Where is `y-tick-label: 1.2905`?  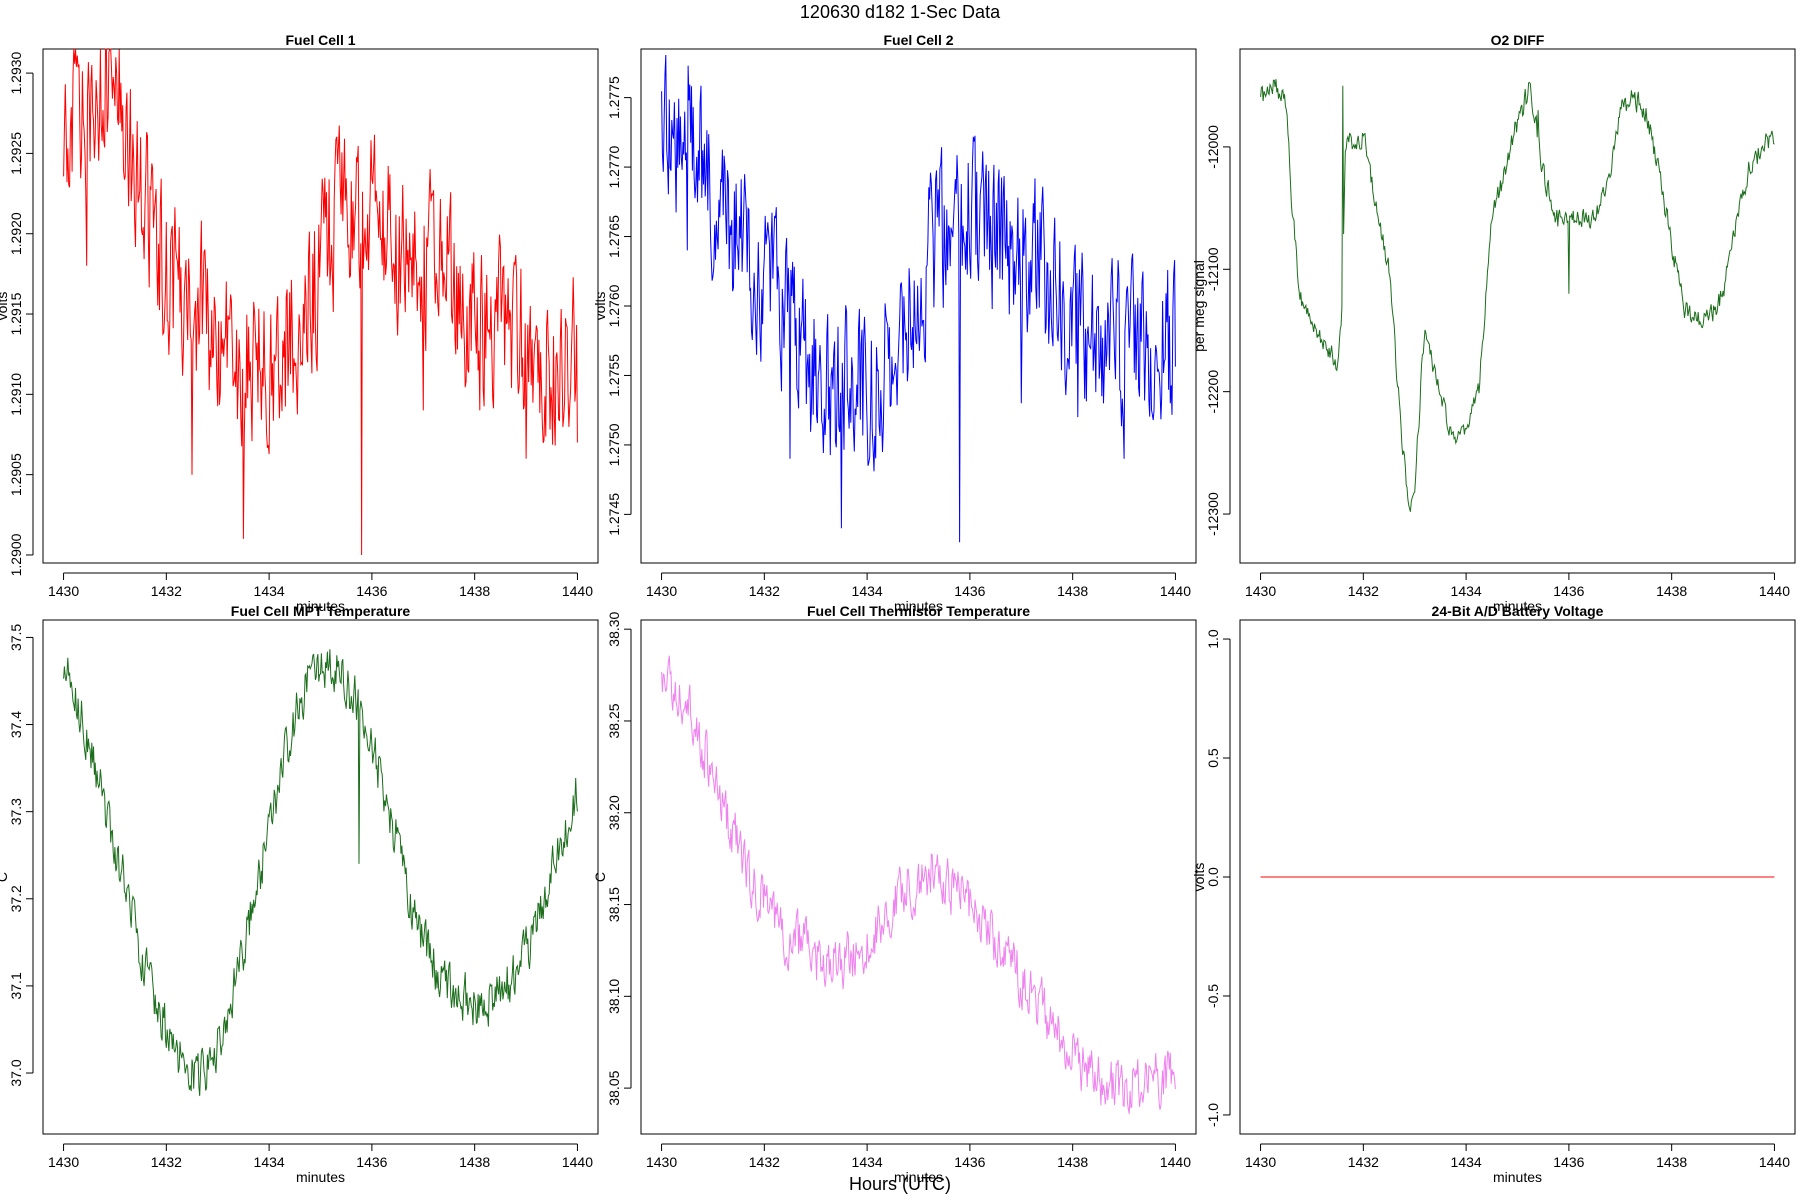 y-tick-label: 1.2905 is located at coordinates (16, 474).